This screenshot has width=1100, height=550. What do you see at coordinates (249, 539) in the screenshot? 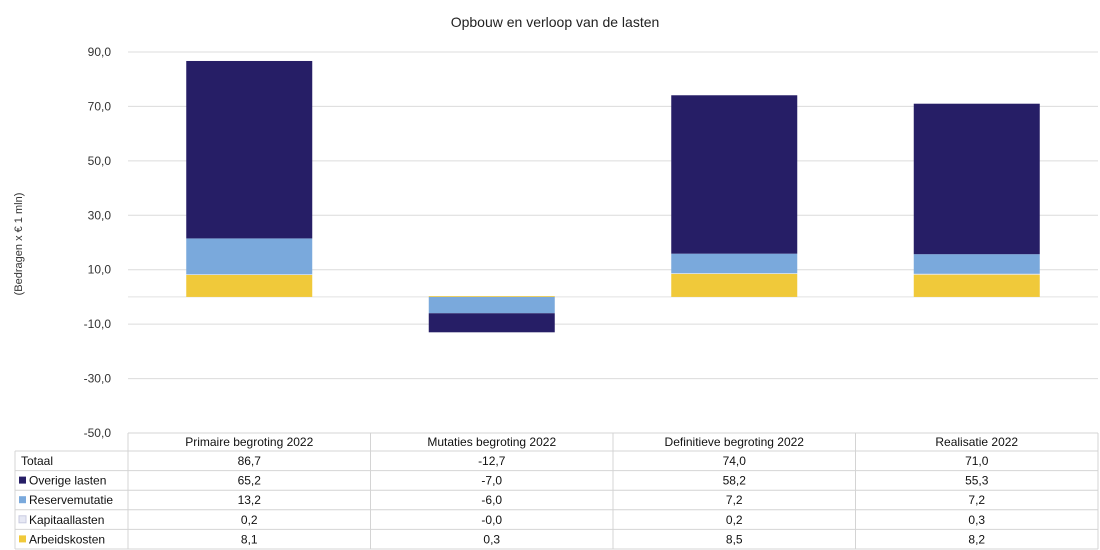
I see `table-cell-value: 8,1` at bounding box center [249, 539].